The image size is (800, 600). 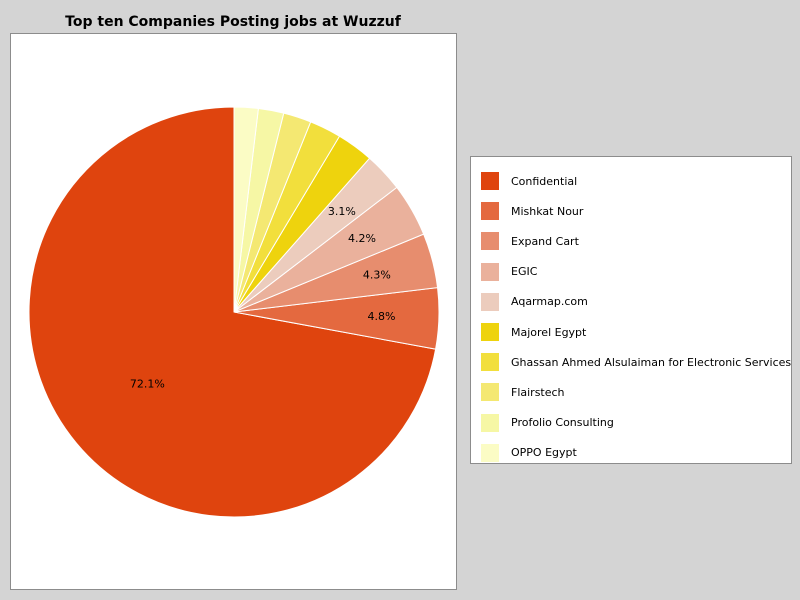 What do you see at coordinates (544, 181) in the screenshot?
I see `legend-label: Confidential` at bounding box center [544, 181].